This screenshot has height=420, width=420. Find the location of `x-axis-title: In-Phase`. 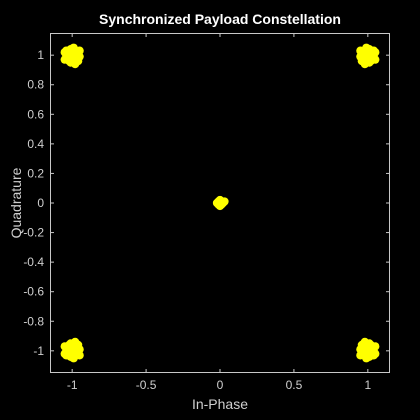

x-axis-title: In-Phase is located at coordinates (220, 404).